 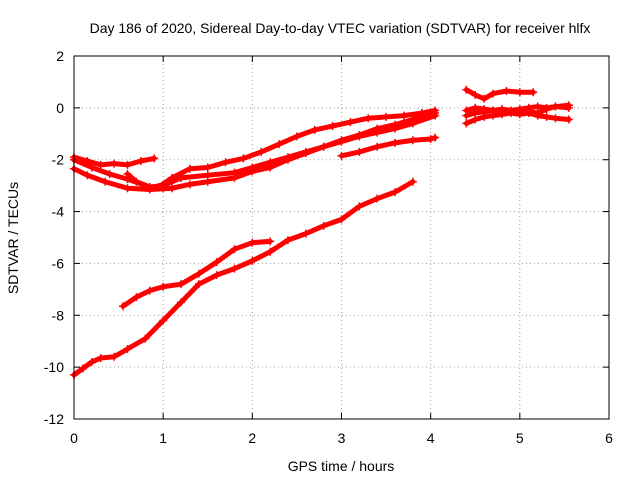 I want to click on x-tick-label: 1, so click(x=163, y=438).